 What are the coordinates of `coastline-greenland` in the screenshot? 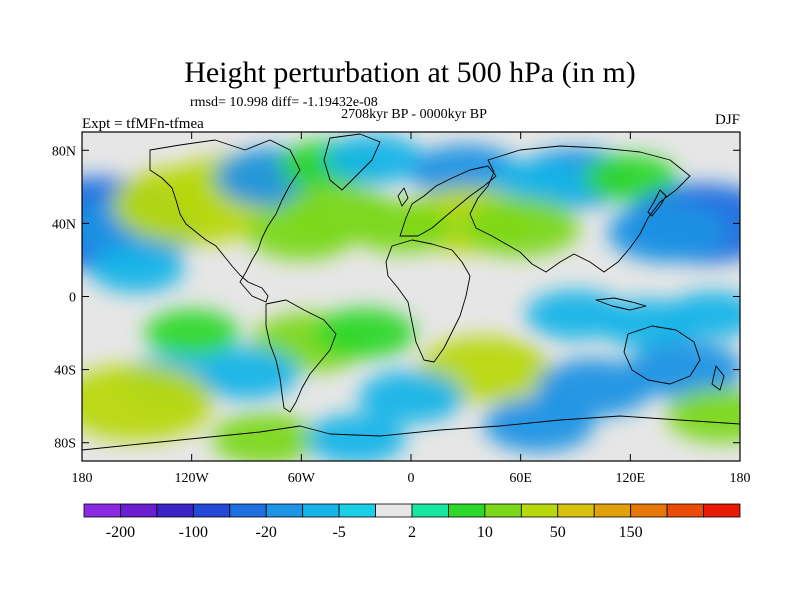 It's located at (352, 162).